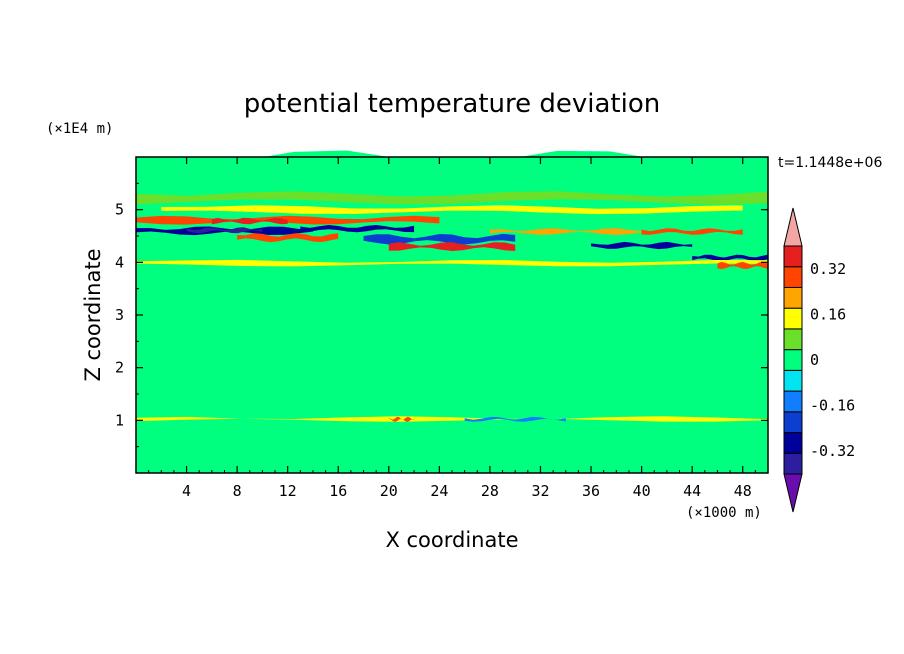 The height and width of the screenshot is (654, 904). I want to click on y-tick-label: 3, so click(119, 315).